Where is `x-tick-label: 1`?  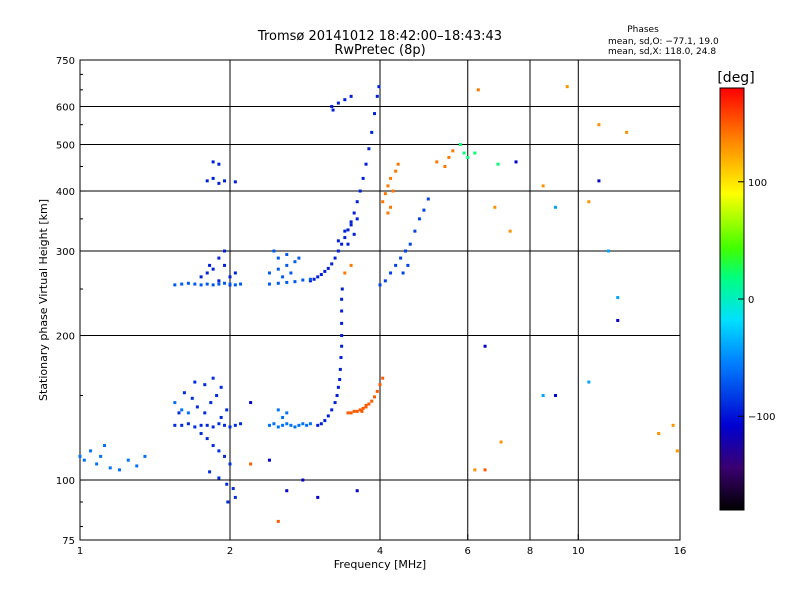
x-tick-label: 1 is located at coordinates (80, 551).